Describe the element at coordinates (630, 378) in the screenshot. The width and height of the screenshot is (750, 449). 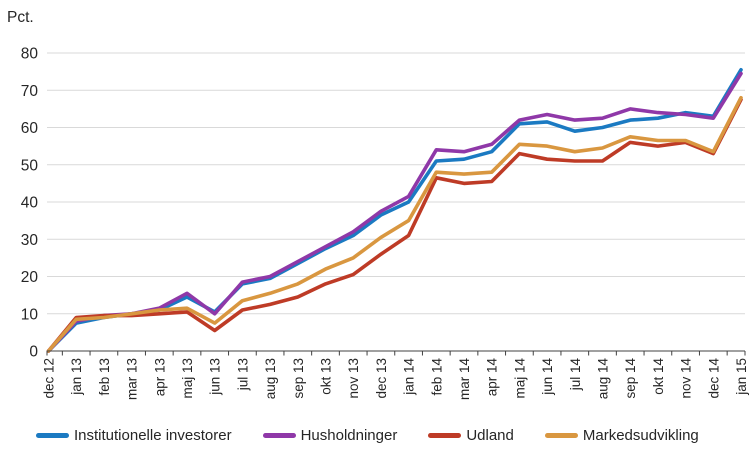
I see `x-tick-label-sep-14: sep 14` at that location.